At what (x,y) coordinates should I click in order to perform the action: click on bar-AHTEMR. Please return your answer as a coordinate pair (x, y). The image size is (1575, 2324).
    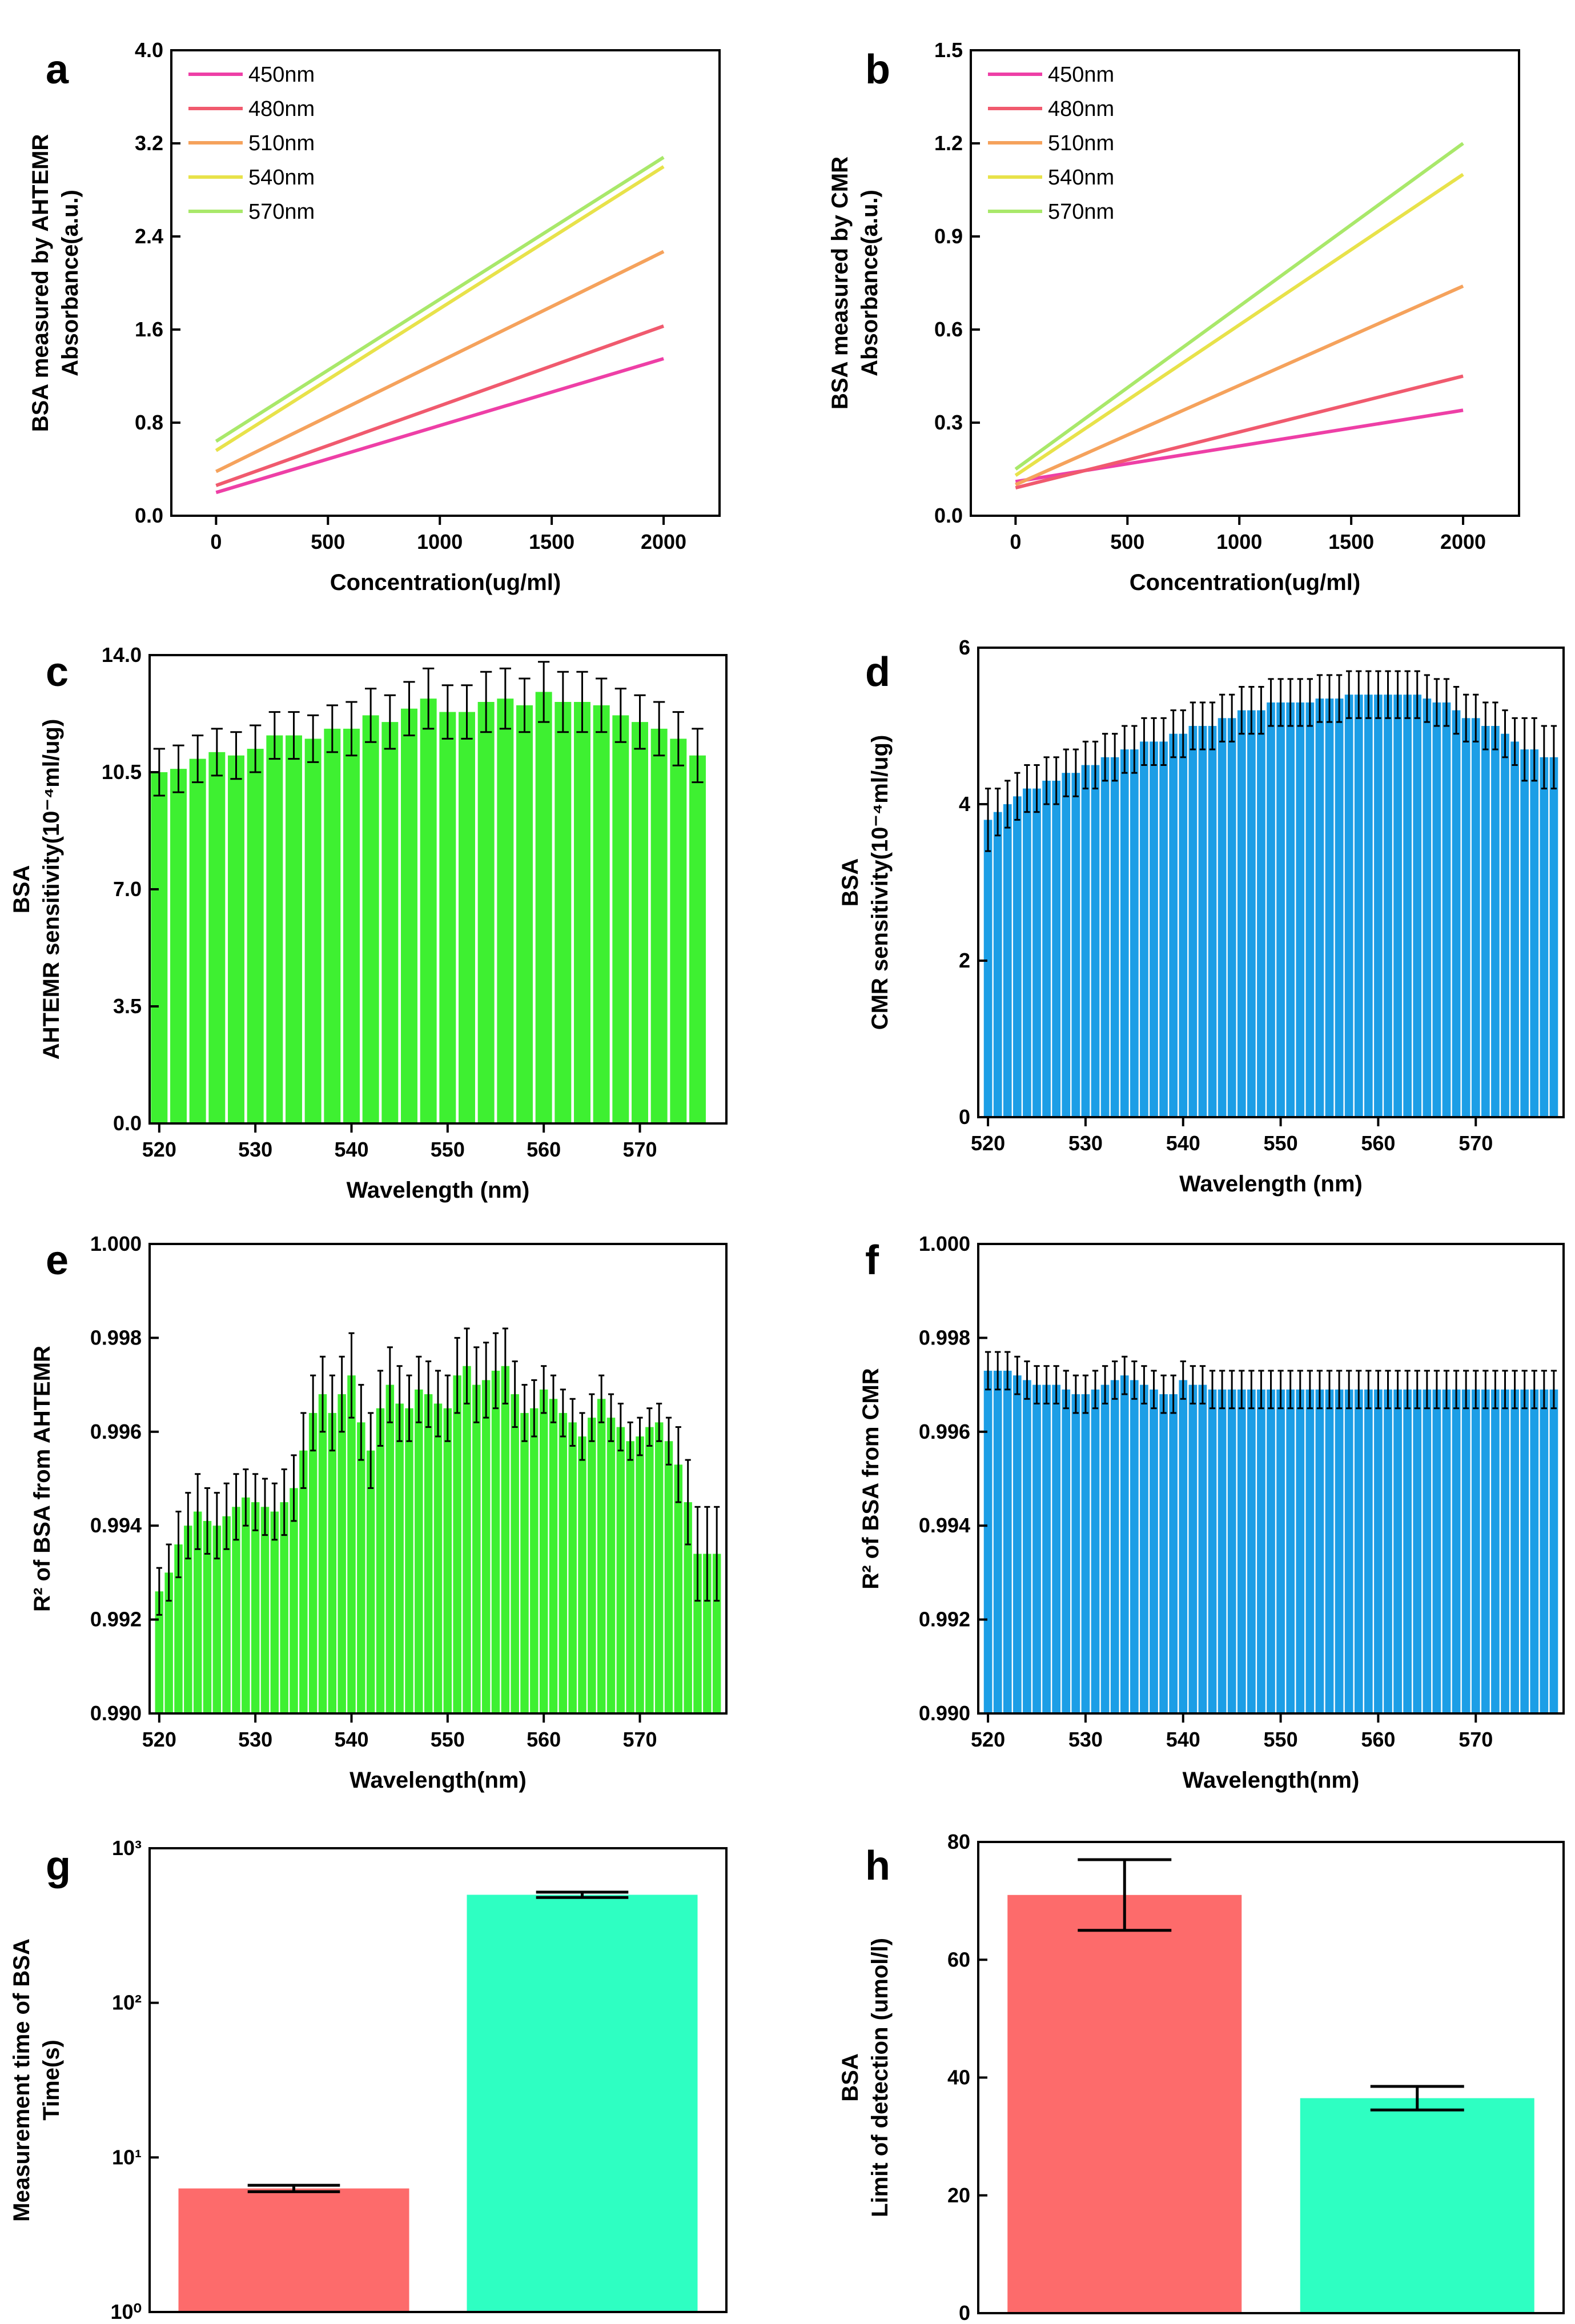
    Looking at the image, I should click on (293, 2250).